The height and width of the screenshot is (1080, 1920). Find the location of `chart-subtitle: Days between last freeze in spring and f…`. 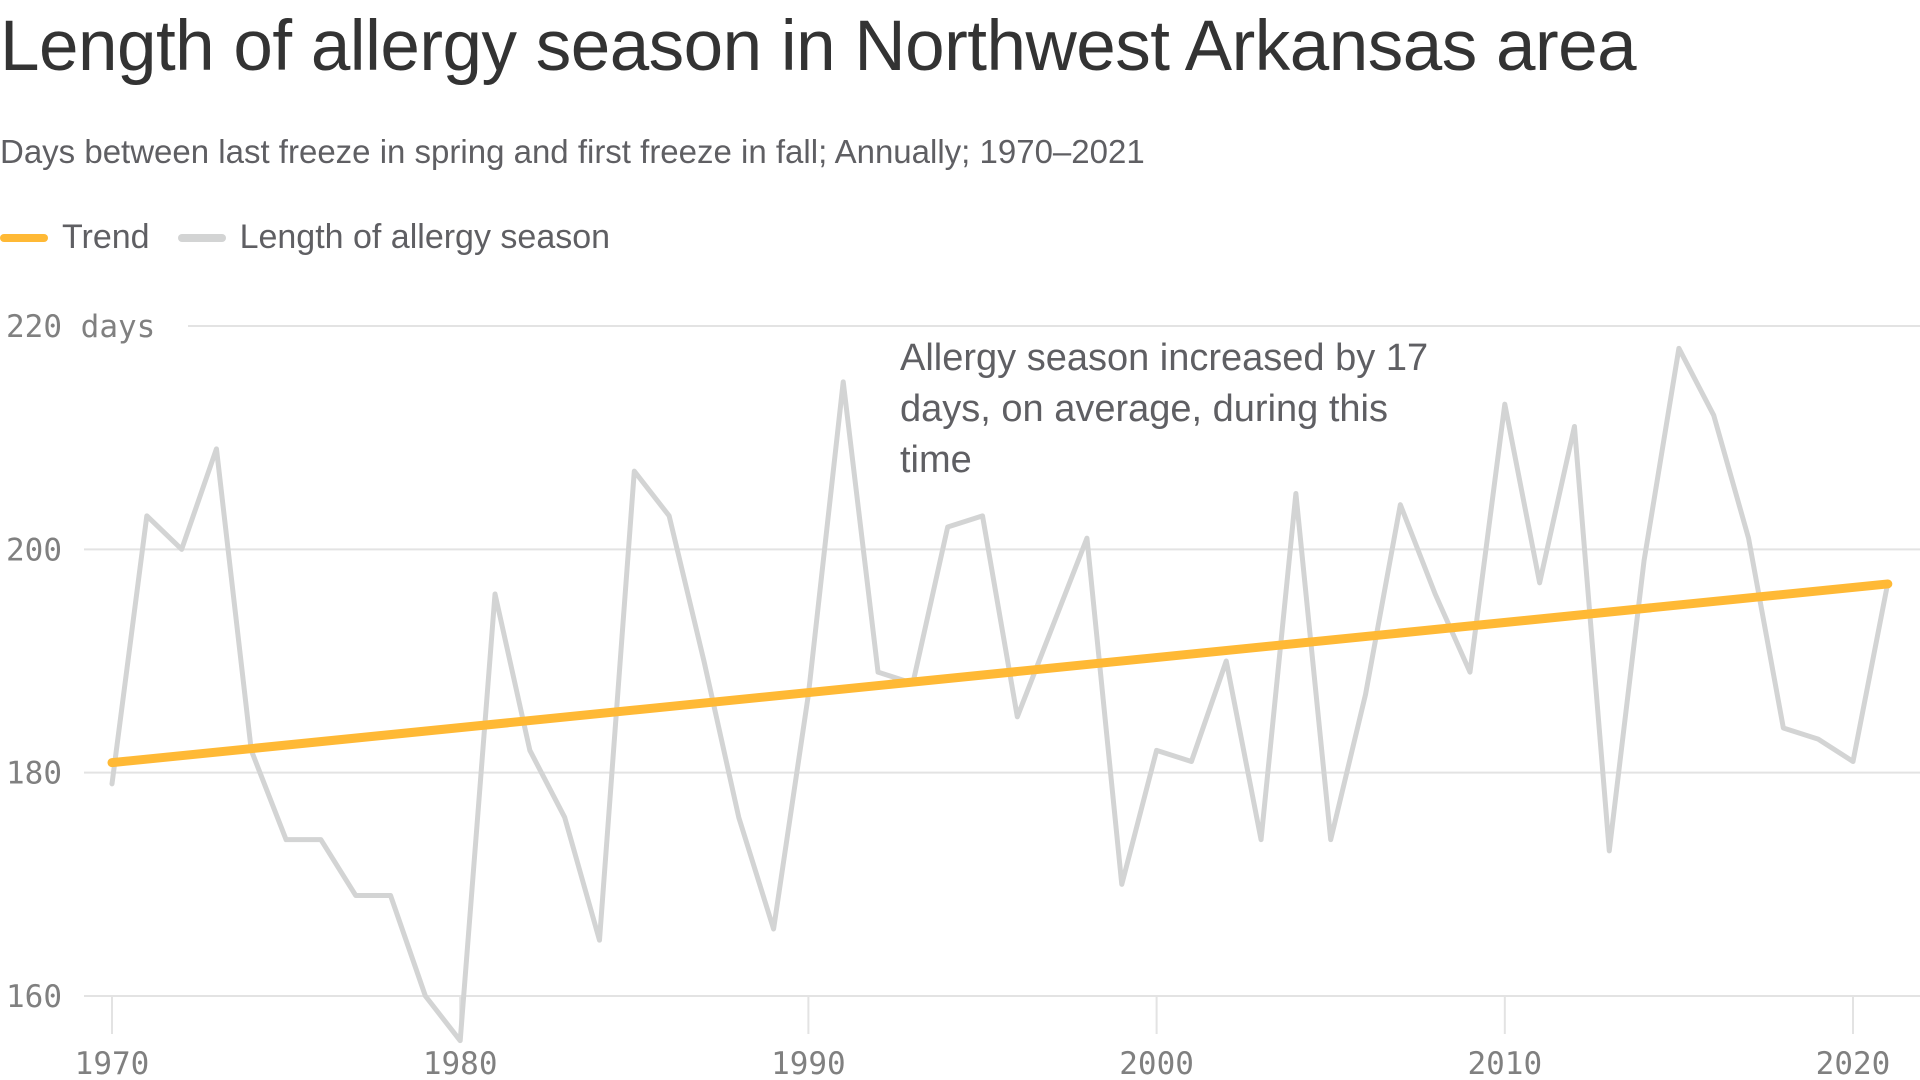

chart-subtitle: Days between last freeze in spring and f… is located at coordinates (572, 151).